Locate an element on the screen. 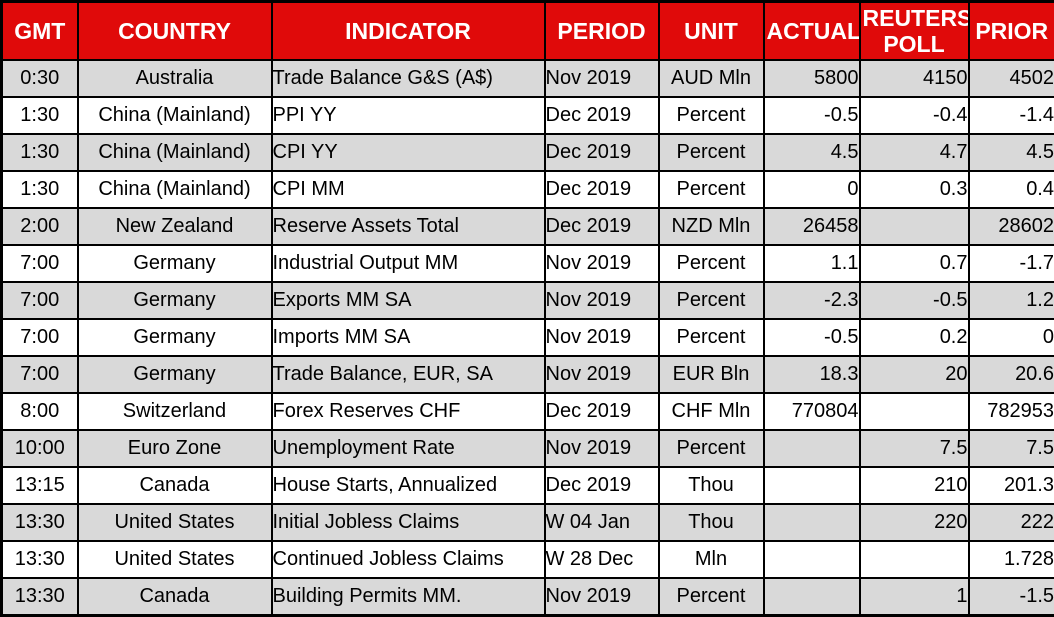  cell-unit: CHF Mln is located at coordinates (711, 412).